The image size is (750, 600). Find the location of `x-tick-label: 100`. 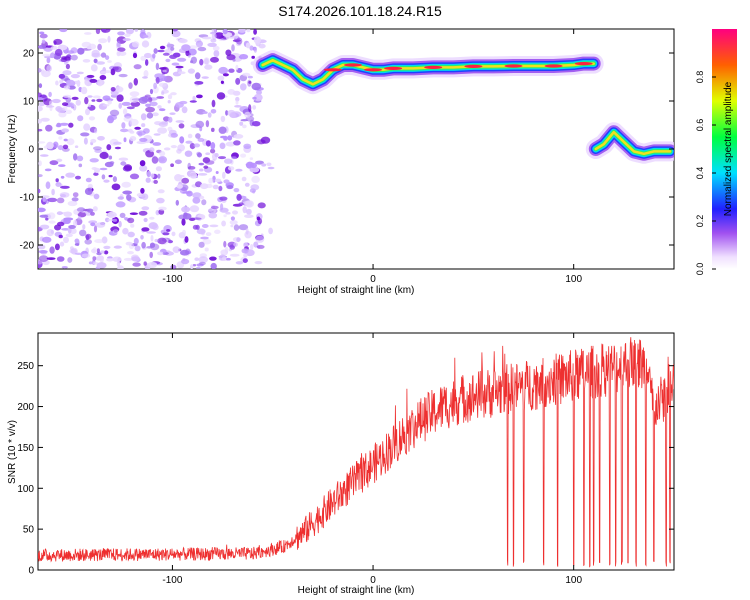

x-tick-label: 100 is located at coordinates (573, 580).